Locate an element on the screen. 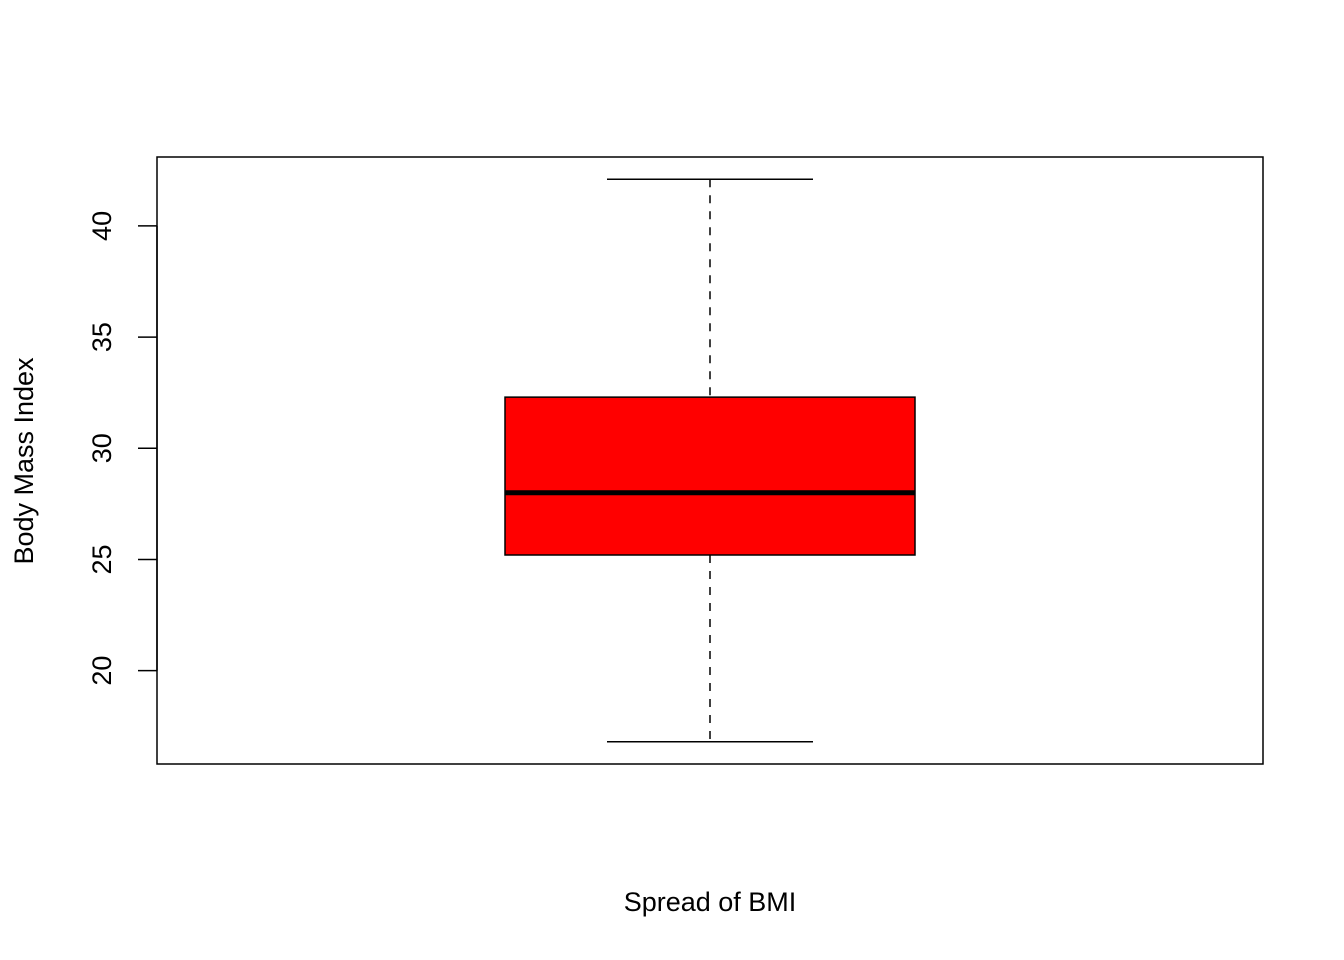 Image resolution: width=1344 pixels, height=960 pixels. y-tick-label: 35 is located at coordinates (102, 337).